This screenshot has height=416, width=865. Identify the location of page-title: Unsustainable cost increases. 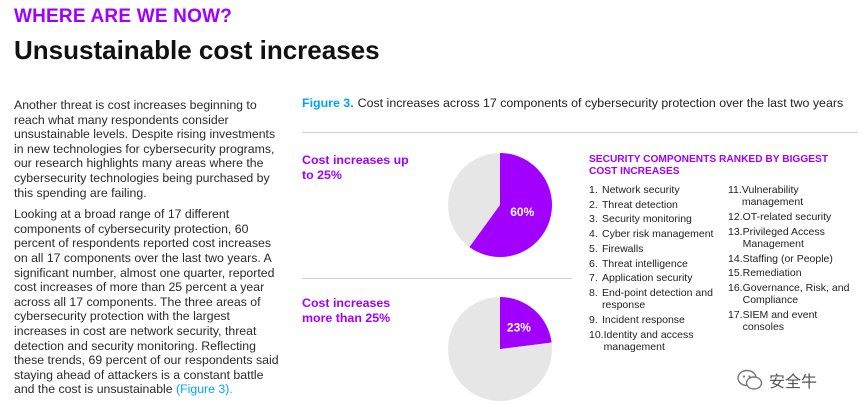
(197, 50).